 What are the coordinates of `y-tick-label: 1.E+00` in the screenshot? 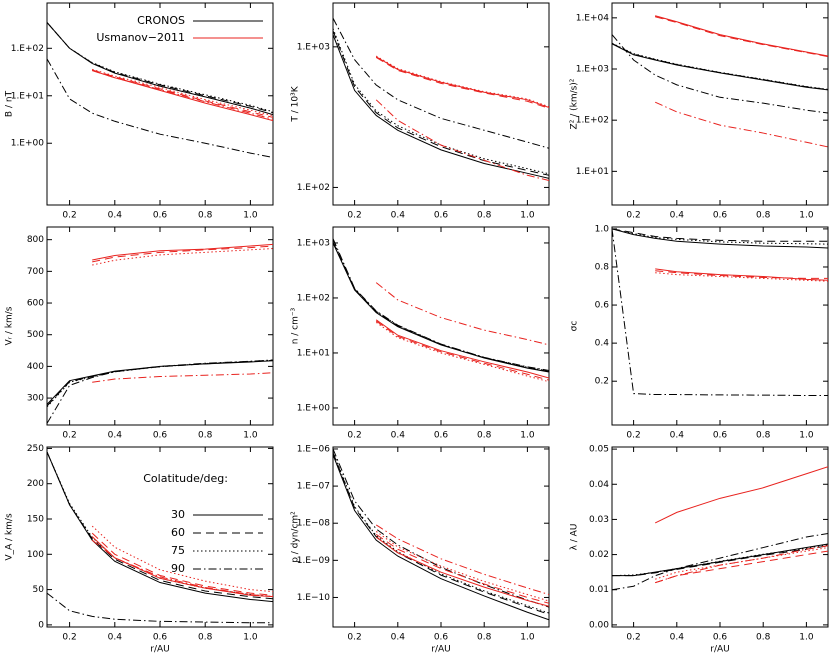 It's located at (28, 144).